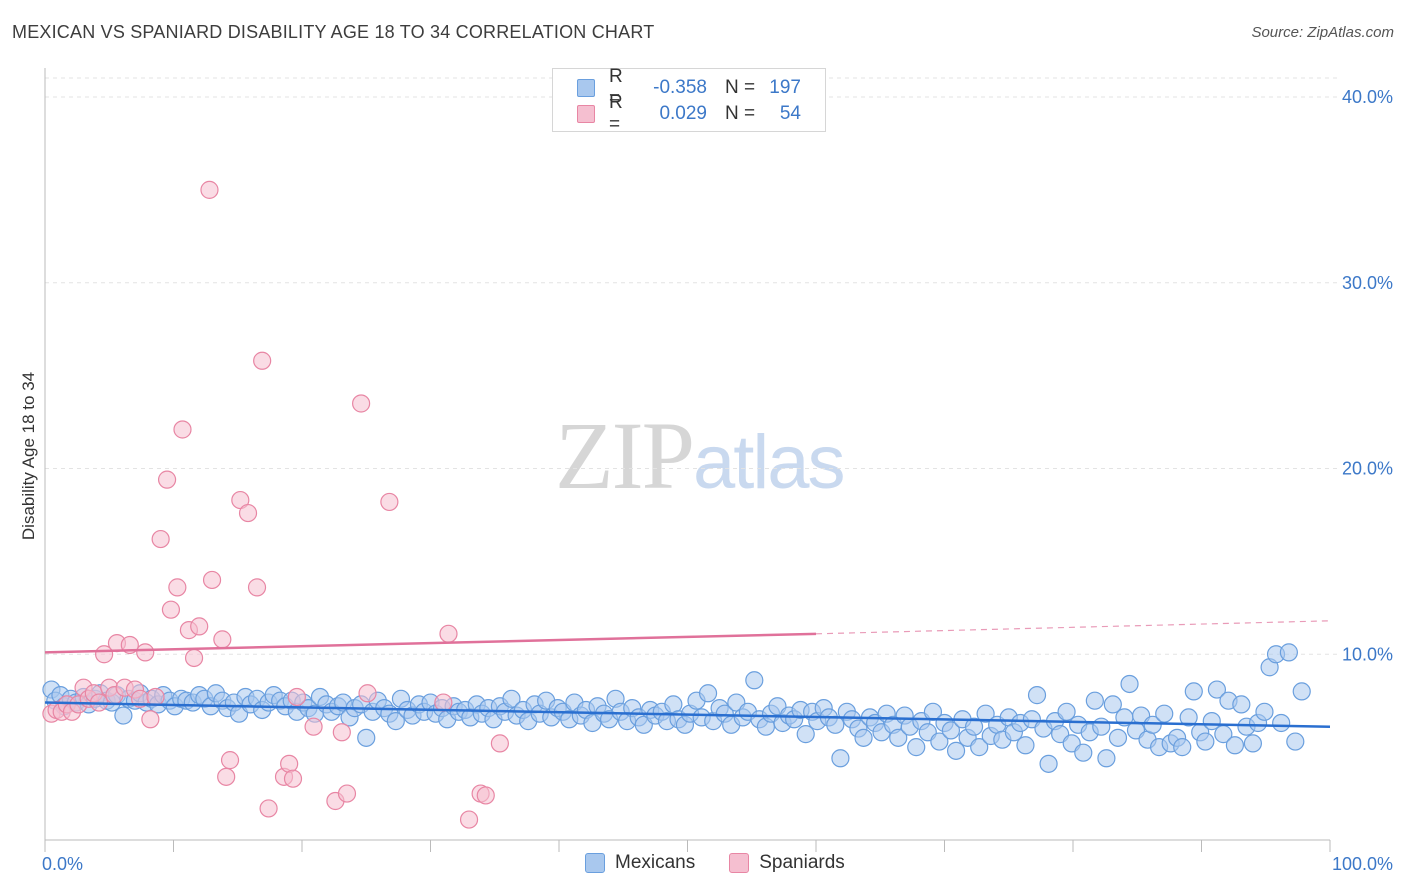 The width and height of the screenshot is (1406, 892). What do you see at coordinates (62, 864) in the screenshot?
I see `x-tick-label-min: 0.0%` at bounding box center [62, 864].